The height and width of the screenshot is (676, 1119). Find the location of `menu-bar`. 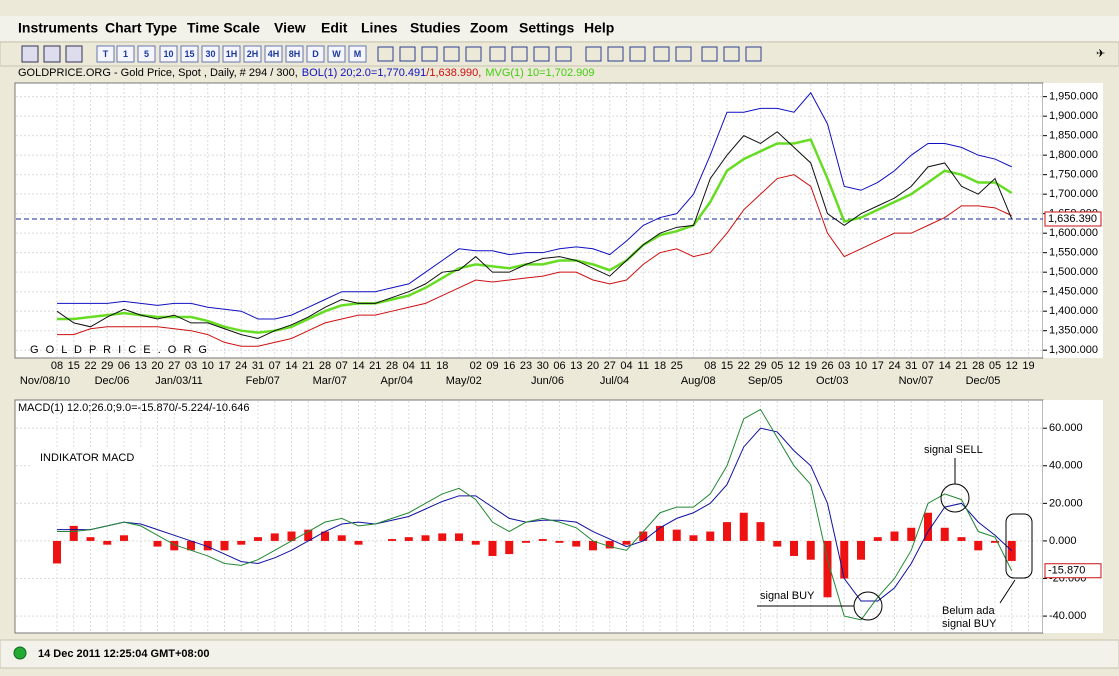

menu-bar is located at coordinates (559, 28).